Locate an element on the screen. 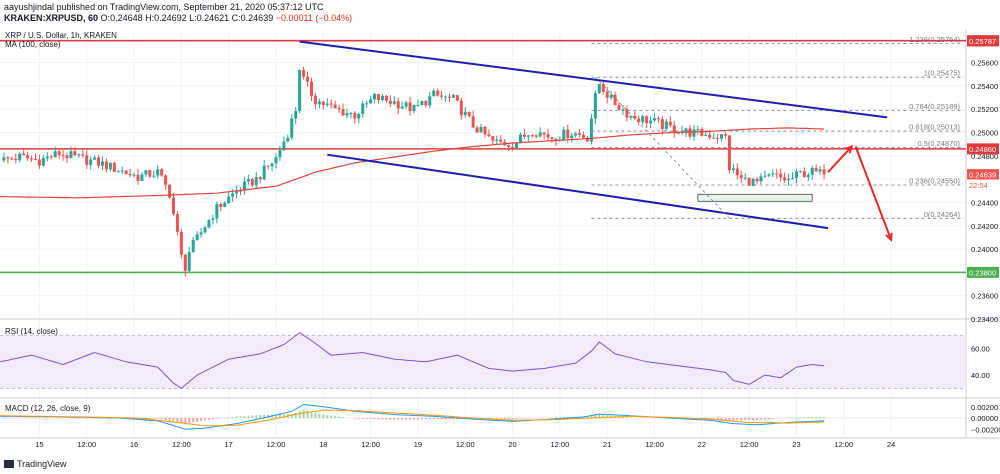 This screenshot has width=1000, height=474. fib-level-label: 1(0.25475) is located at coordinates (942, 73).